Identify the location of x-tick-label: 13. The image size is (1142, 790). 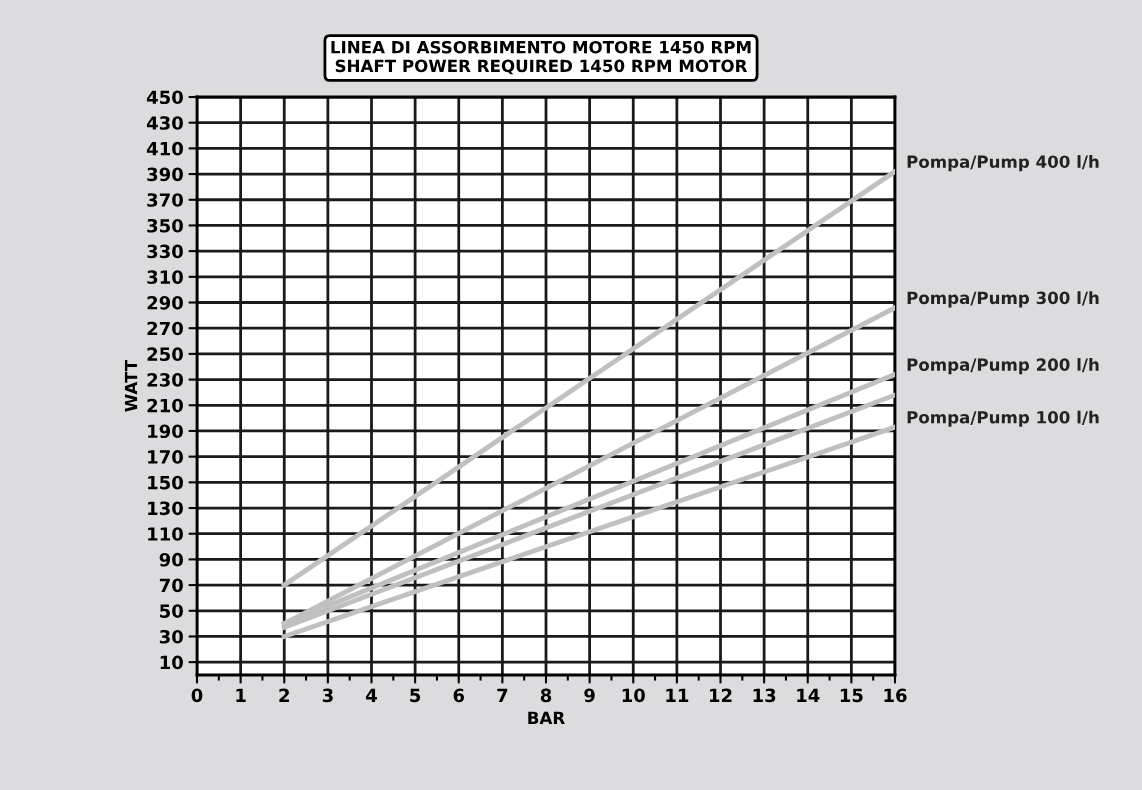
(764, 695).